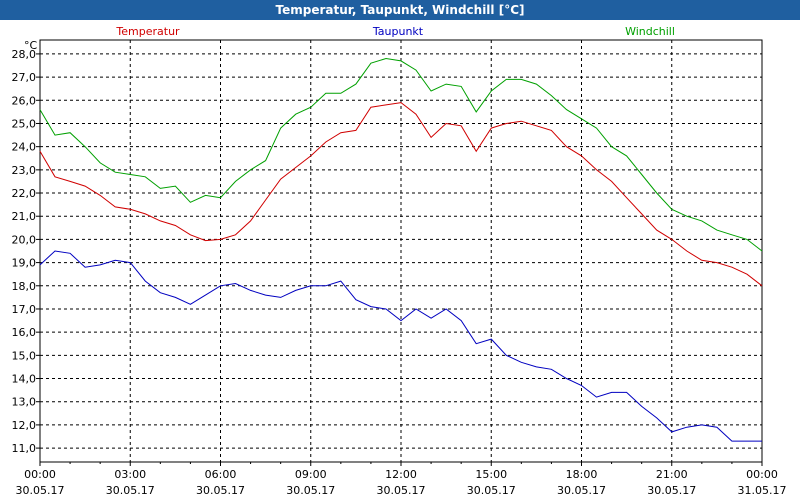 The height and width of the screenshot is (500, 800). What do you see at coordinates (24, 147) in the screenshot?
I see `y-tick-label: 24,0` at bounding box center [24, 147].